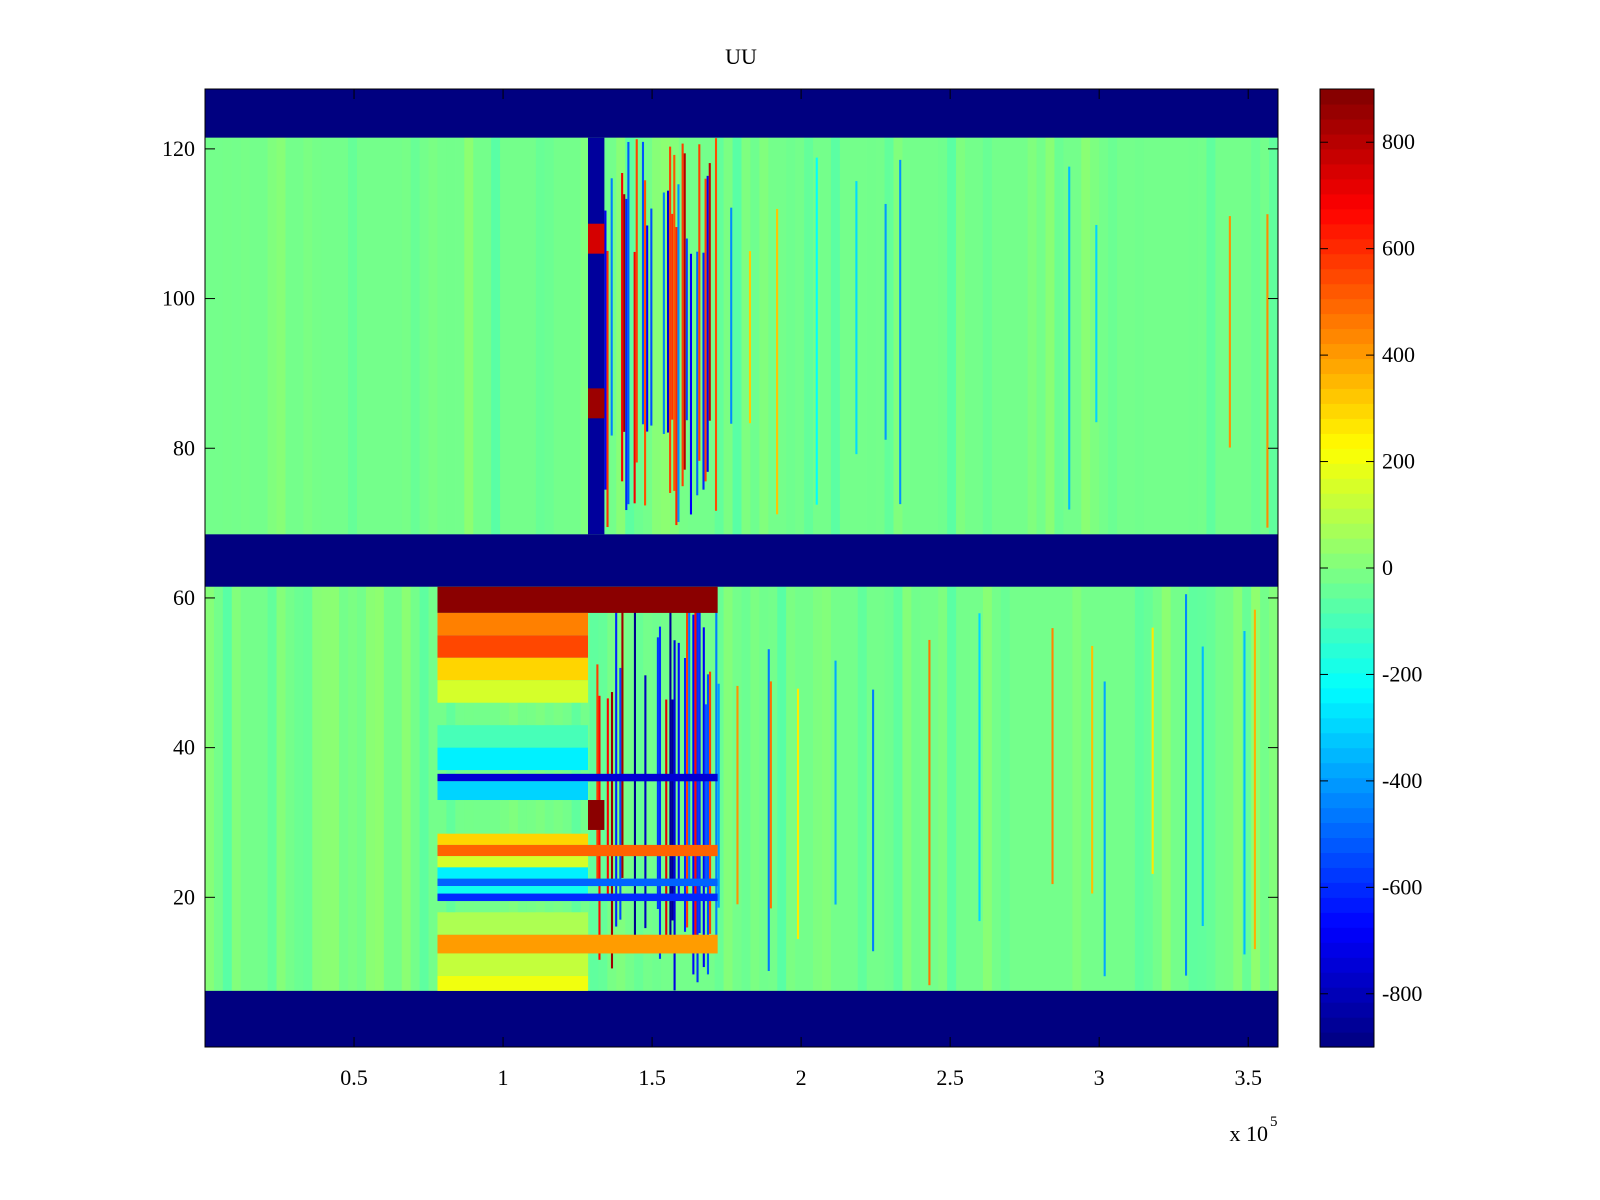 This screenshot has width=1600, height=1200. I want to click on y-tick-label: 100, so click(178, 298).